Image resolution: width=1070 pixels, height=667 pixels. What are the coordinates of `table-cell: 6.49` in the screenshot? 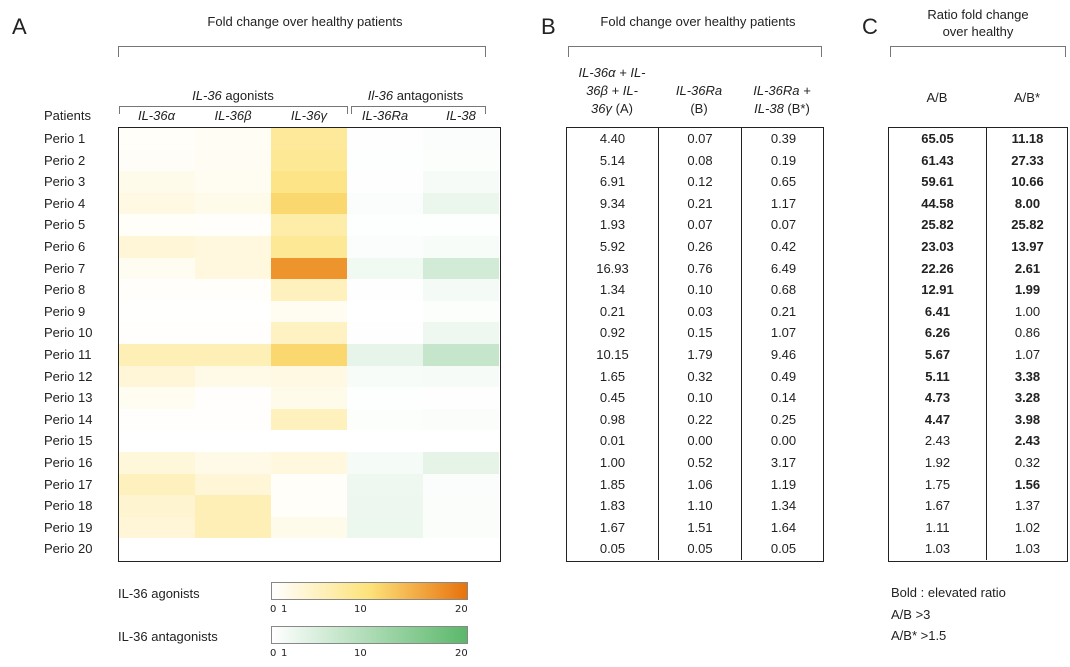 It's located at (783, 268).